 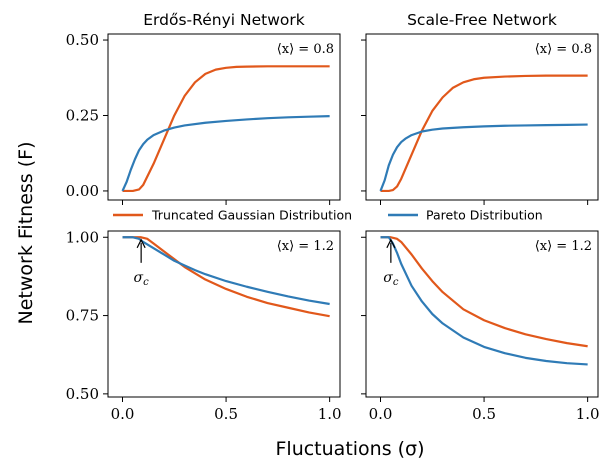 What do you see at coordinates (482, 20) in the screenshot?
I see `panel-title: Scale-Free Network` at bounding box center [482, 20].